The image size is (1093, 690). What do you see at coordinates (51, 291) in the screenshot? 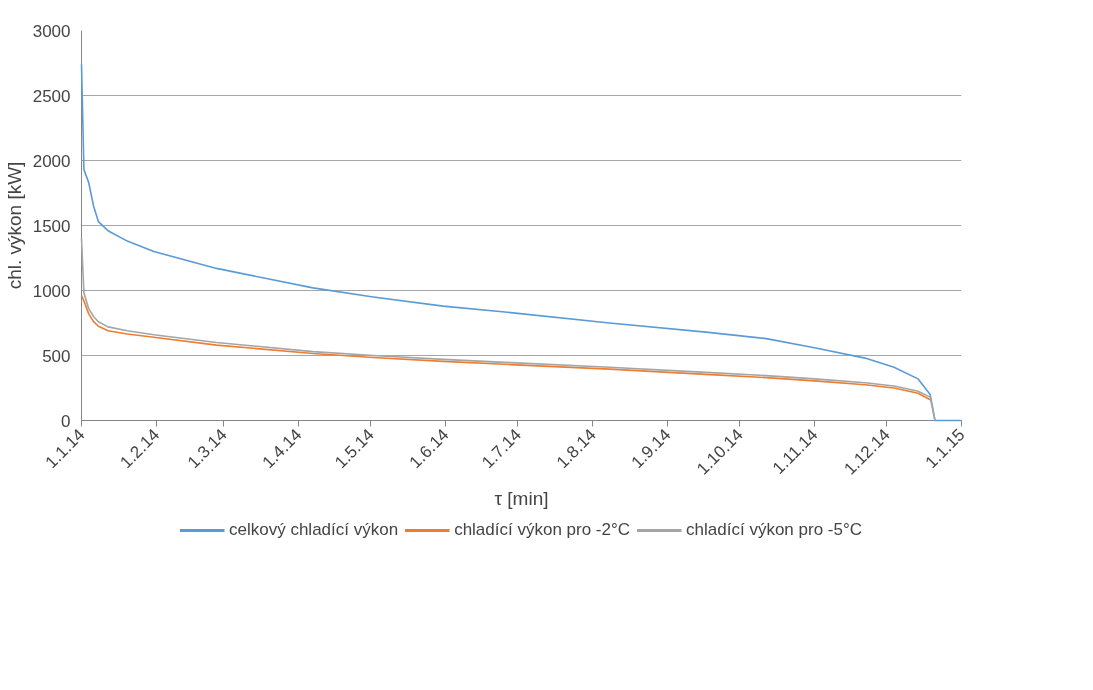
I see `y-tick-label: 1000` at bounding box center [51, 291].